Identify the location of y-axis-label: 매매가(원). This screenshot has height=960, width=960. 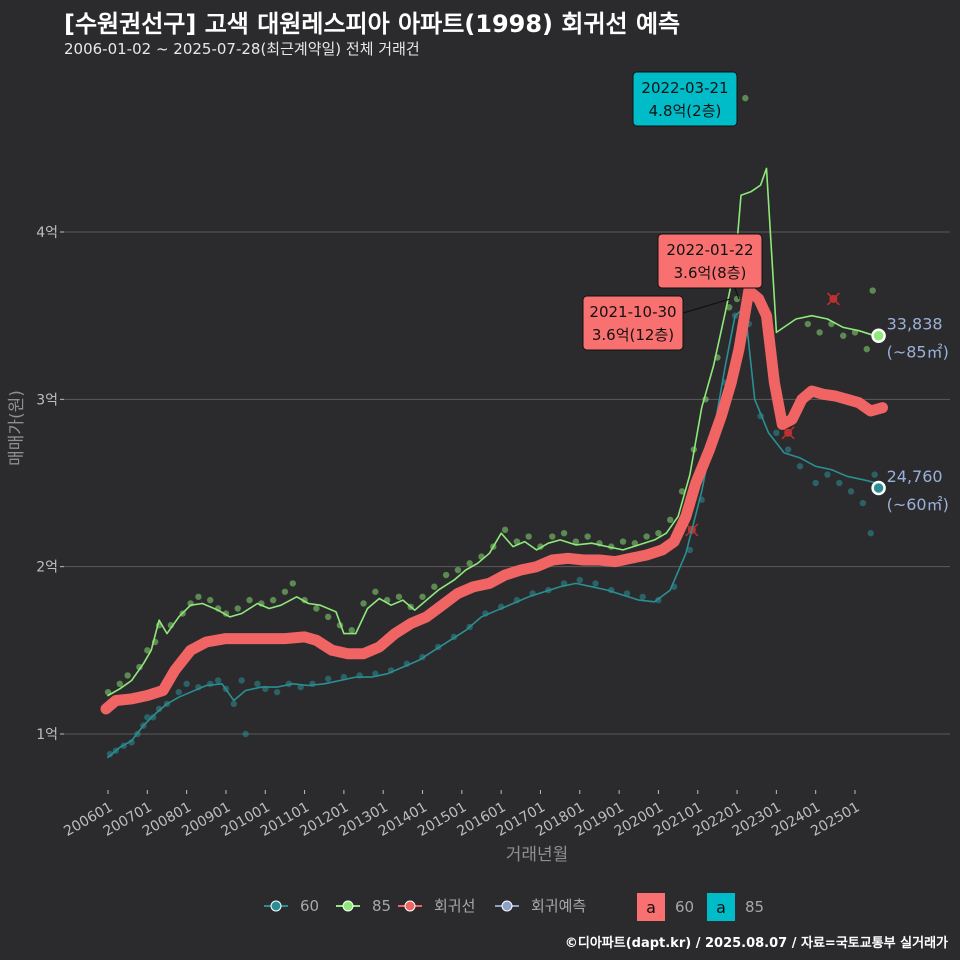
(17, 428).